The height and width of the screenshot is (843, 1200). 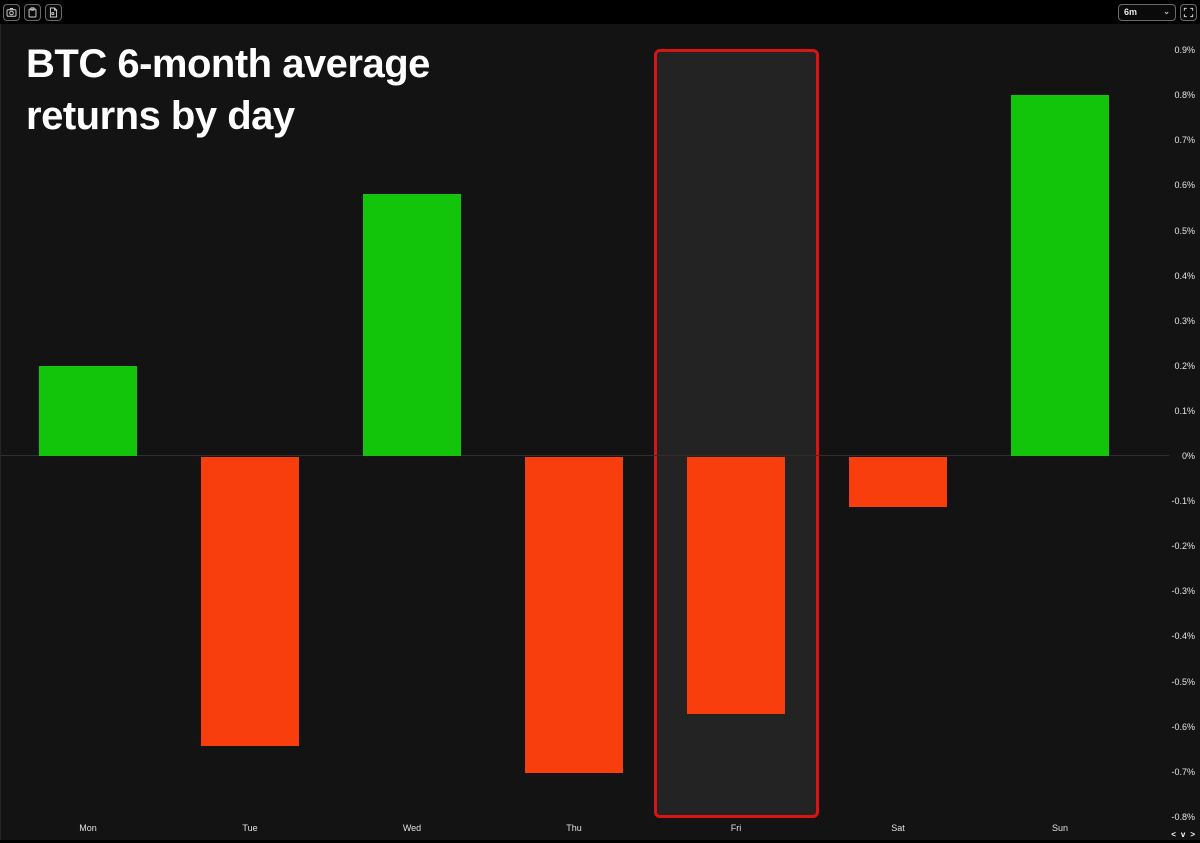 What do you see at coordinates (1183, 817) in the screenshot?
I see `y-axis-label: -0.8%` at bounding box center [1183, 817].